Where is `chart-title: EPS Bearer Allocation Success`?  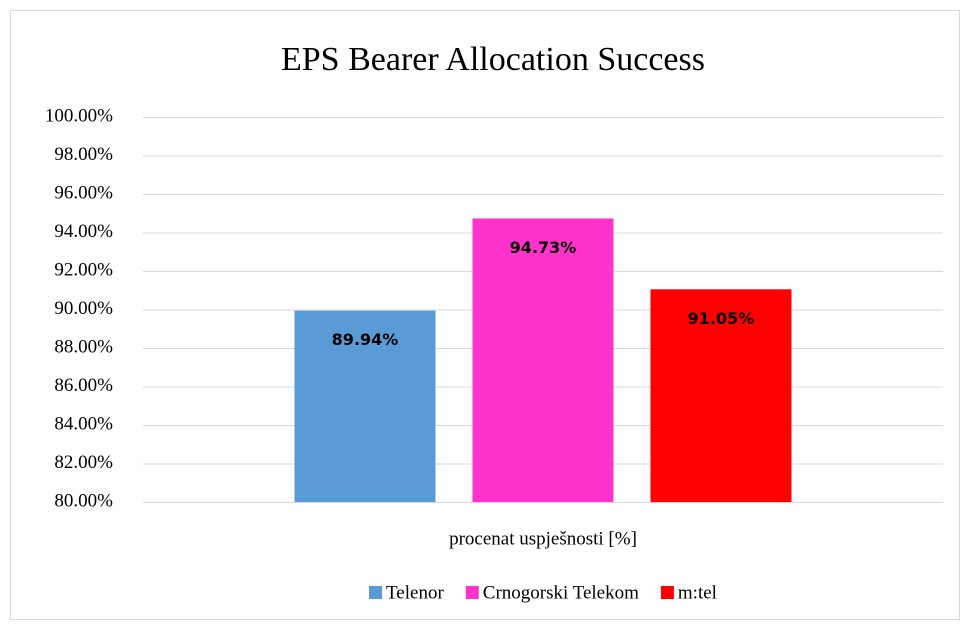
chart-title: EPS Bearer Allocation Success is located at coordinates (493, 59).